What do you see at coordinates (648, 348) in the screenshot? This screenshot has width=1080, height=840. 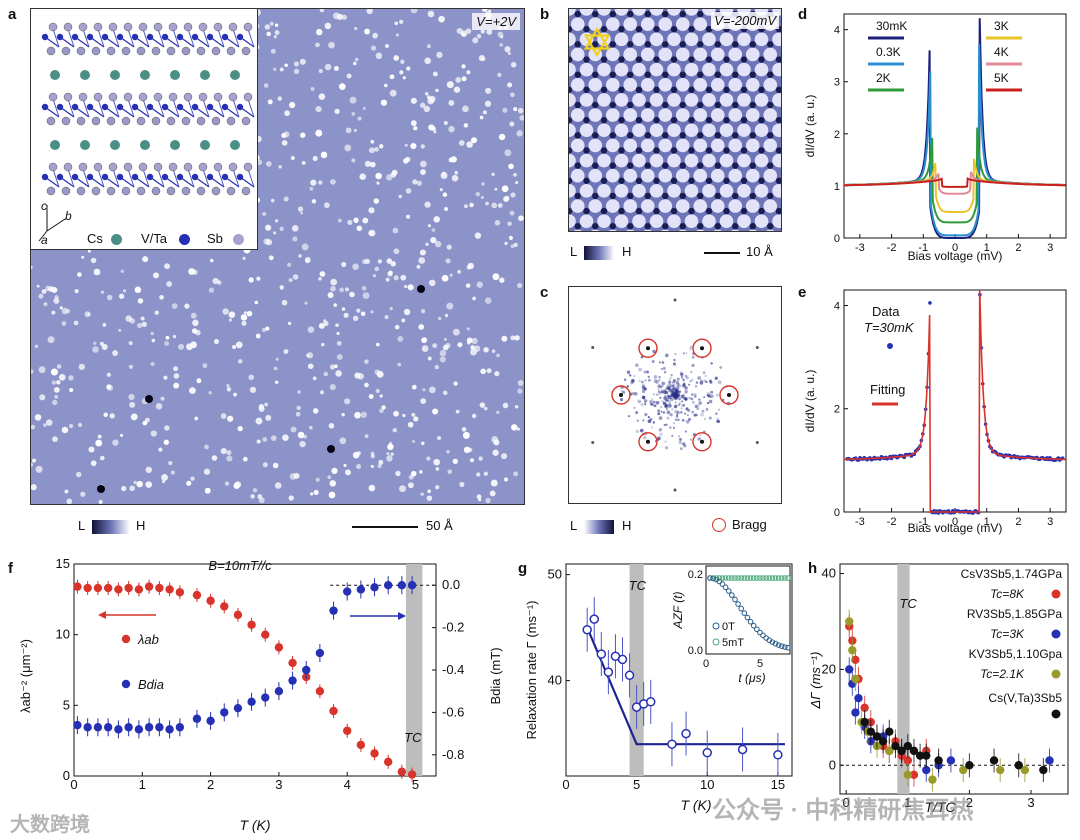 I see `bragg-peak` at bounding box center [648, 348].